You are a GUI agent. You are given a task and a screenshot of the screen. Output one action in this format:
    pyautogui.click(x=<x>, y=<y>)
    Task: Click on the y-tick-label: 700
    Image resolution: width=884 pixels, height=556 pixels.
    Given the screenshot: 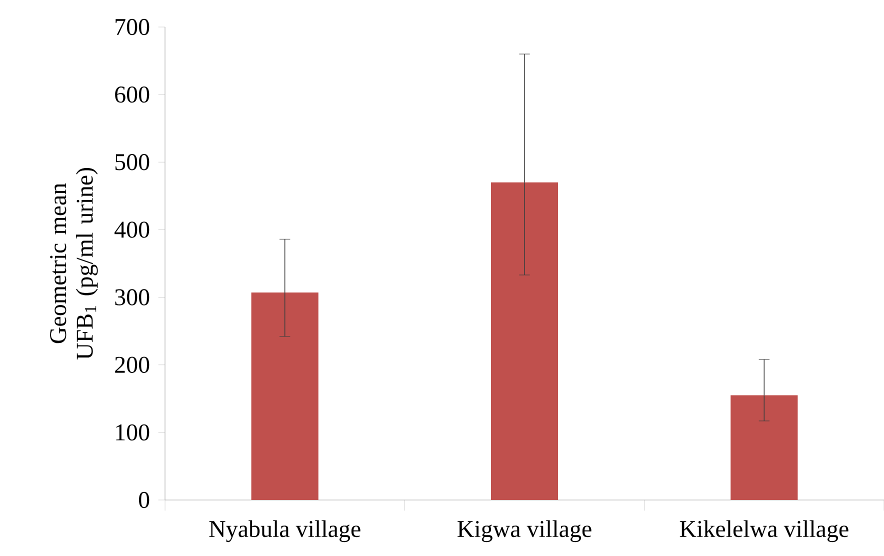 What is the action you would take?
    pyautogui.click(x=133, y=27)
    